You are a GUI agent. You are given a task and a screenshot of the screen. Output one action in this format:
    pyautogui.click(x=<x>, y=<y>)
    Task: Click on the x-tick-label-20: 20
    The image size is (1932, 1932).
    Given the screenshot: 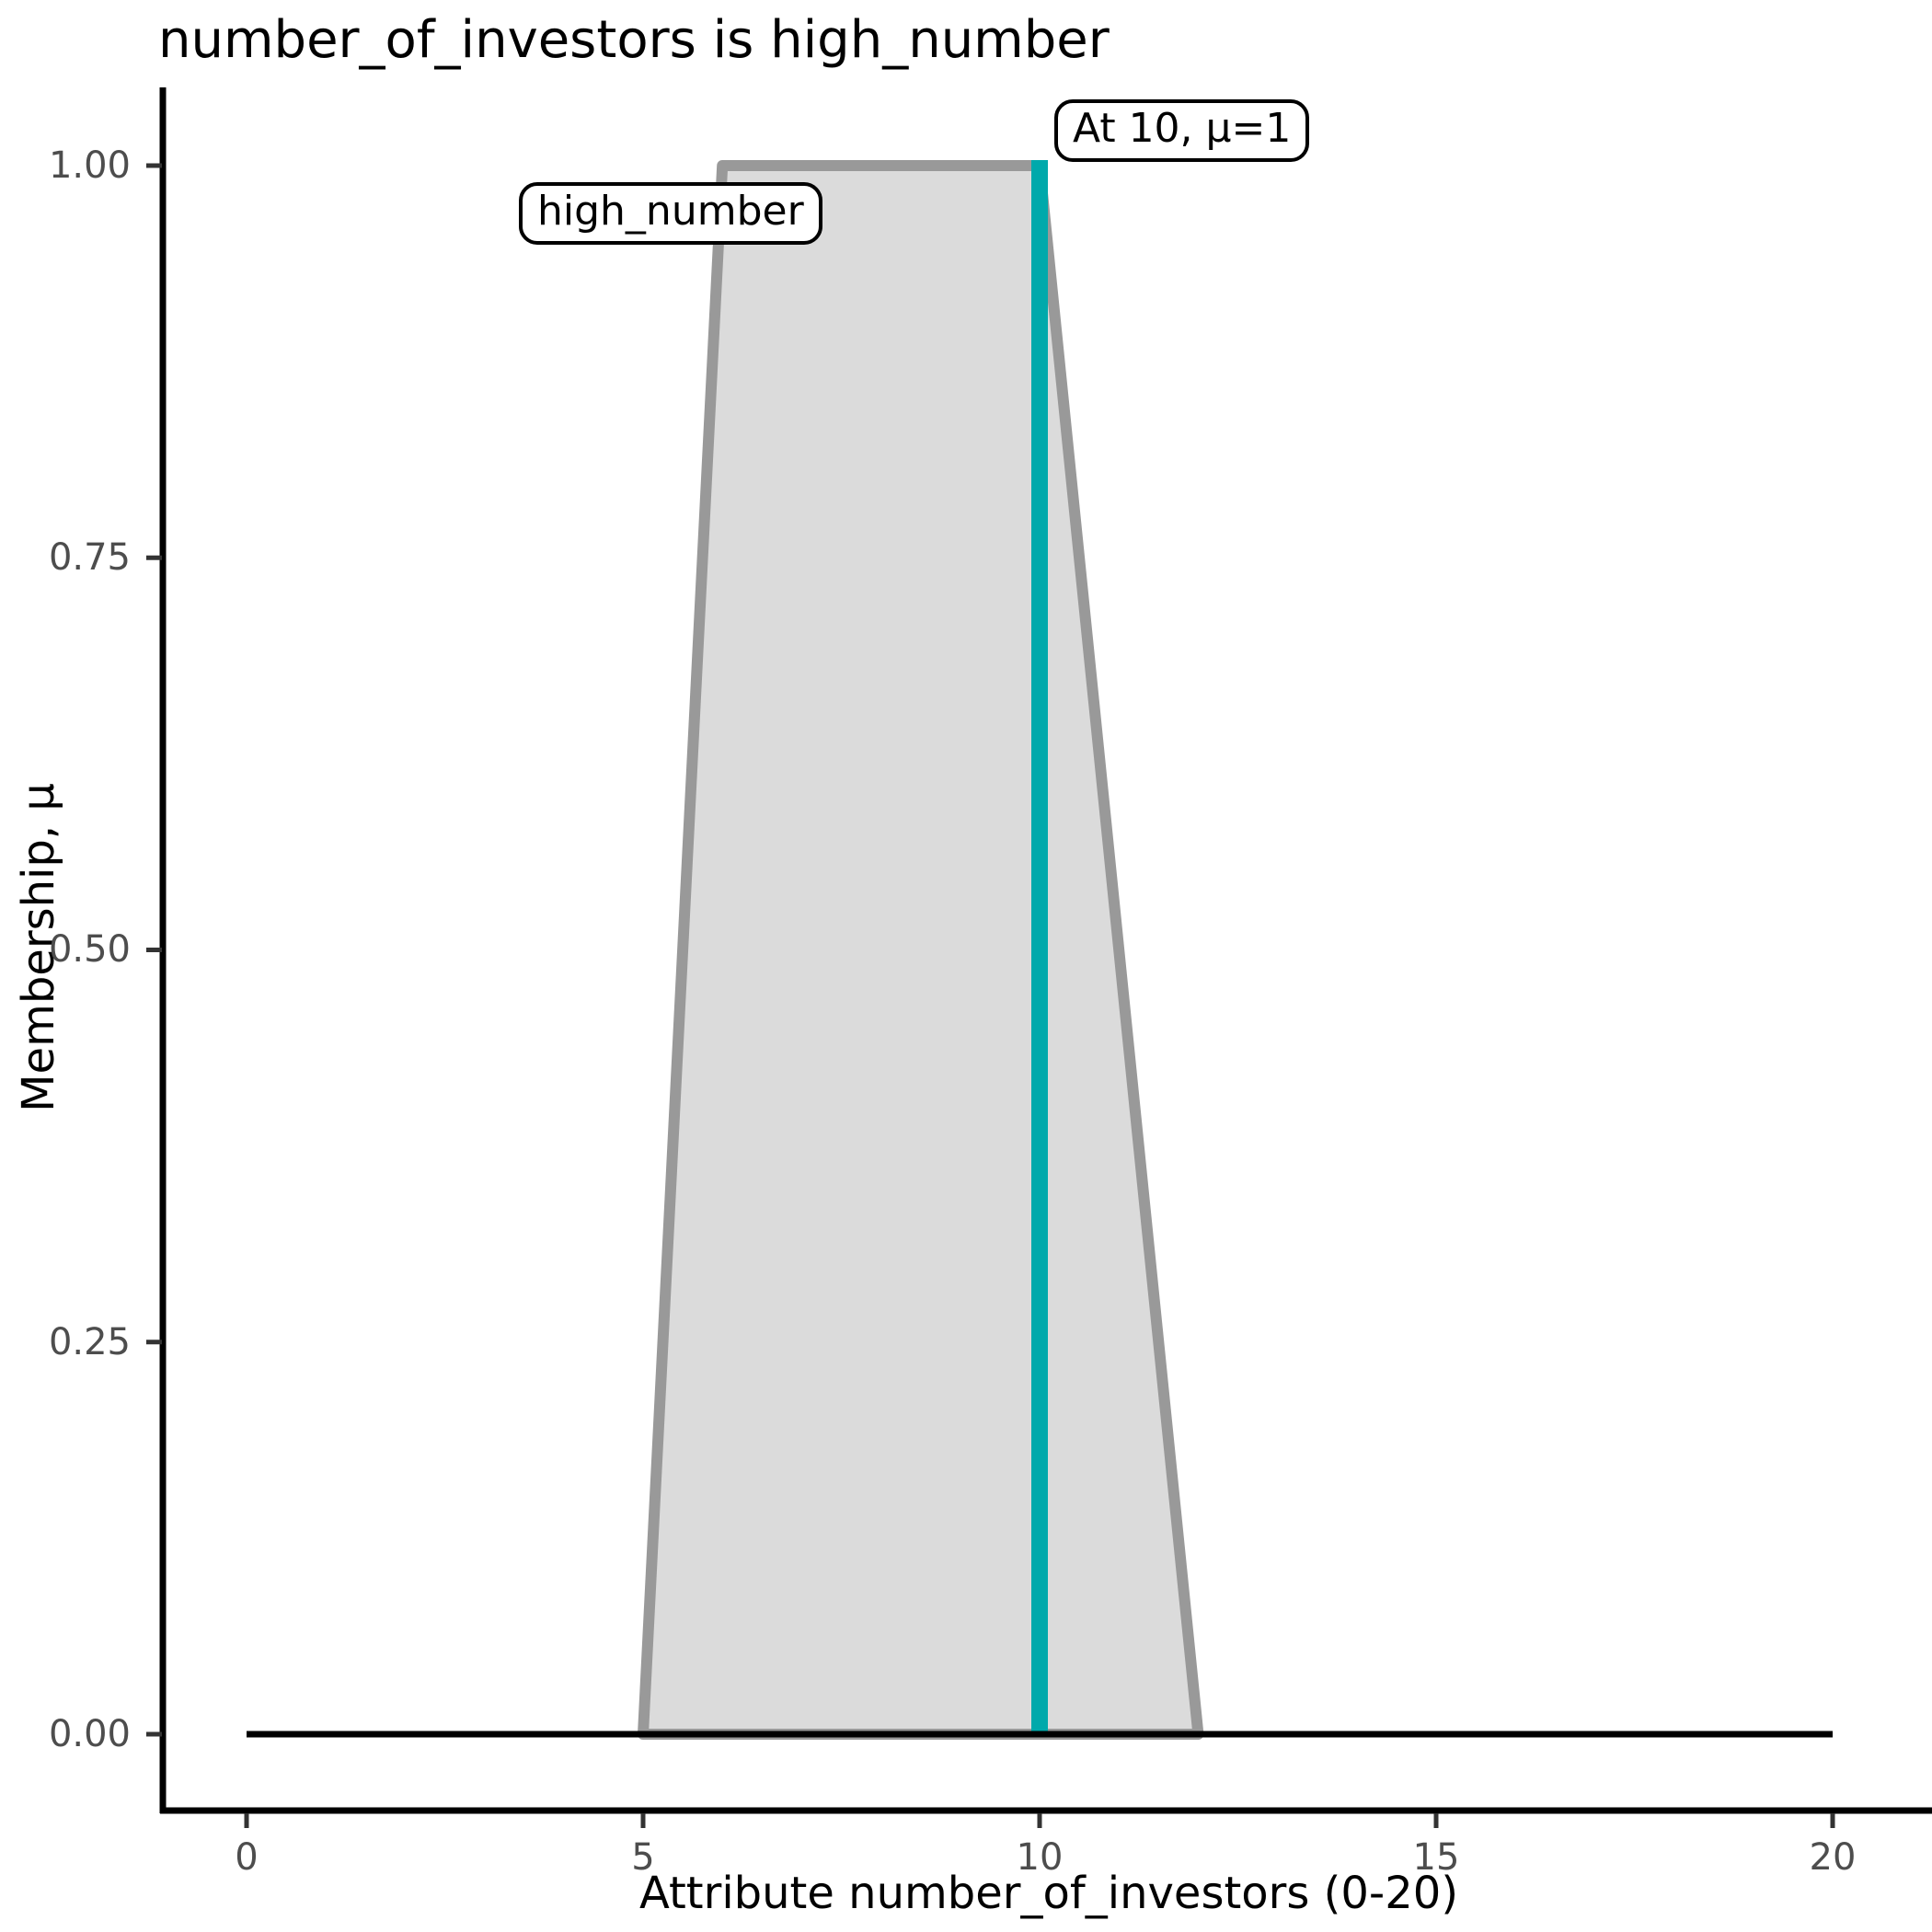 What is the action you would take?
    pyautogui.click(x=1833, y=1857)
    